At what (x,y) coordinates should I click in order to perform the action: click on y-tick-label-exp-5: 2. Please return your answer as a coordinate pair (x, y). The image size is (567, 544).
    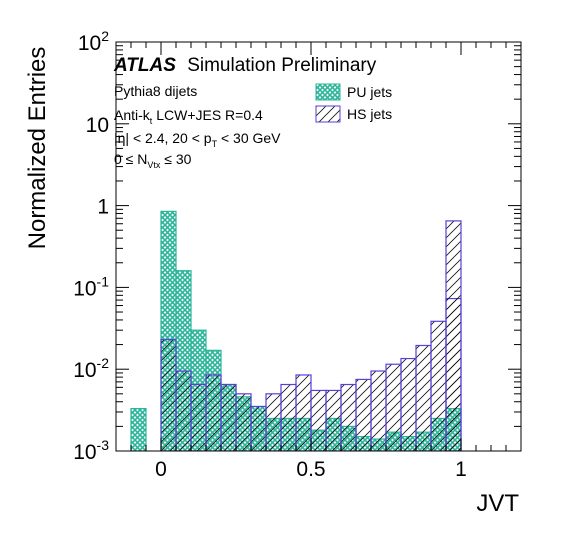
    Looking at the image, I should click on (105, 36).